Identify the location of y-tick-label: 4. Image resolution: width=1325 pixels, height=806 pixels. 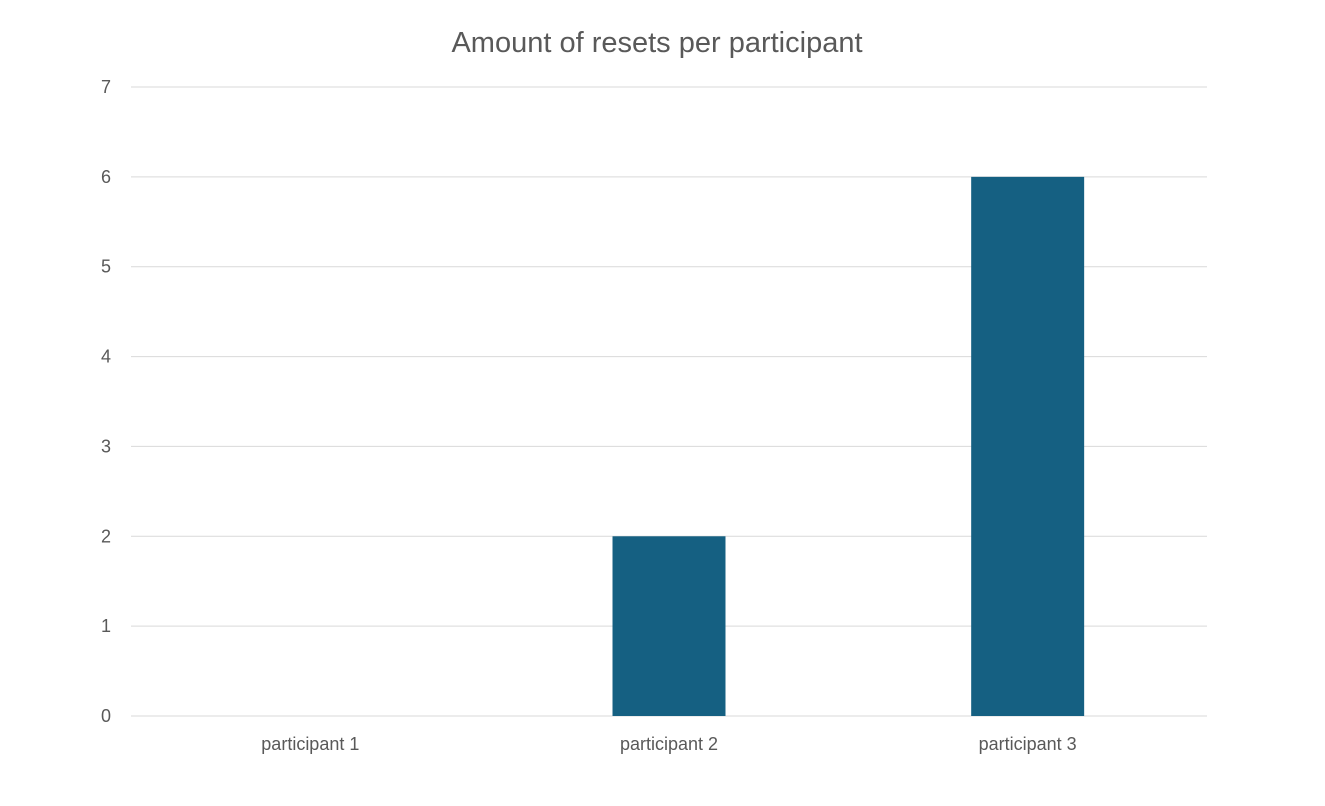
(106, 357).